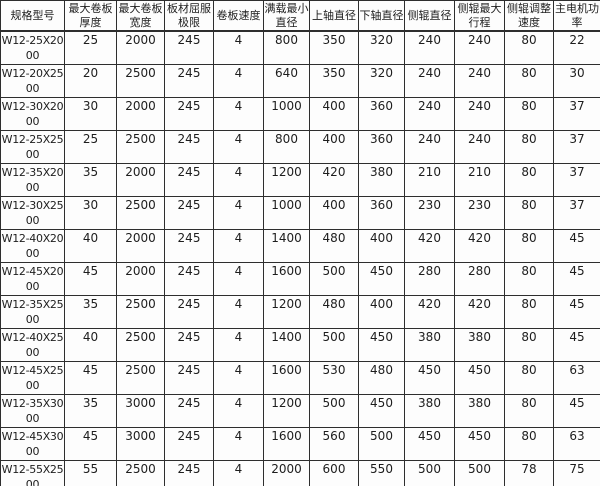 Image resolution: width=600 pixels, height=486 pixels. Describe the element at coordinates (529, 473) in the screenshot. I see `value-cell: 78` at that location.